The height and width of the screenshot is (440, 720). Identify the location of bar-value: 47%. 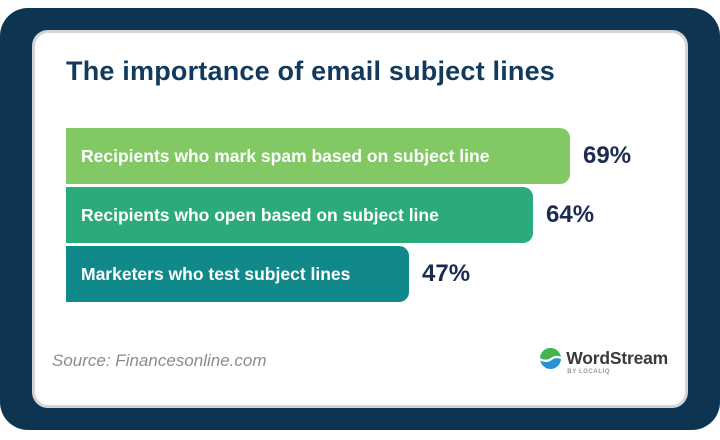
(446, 273).